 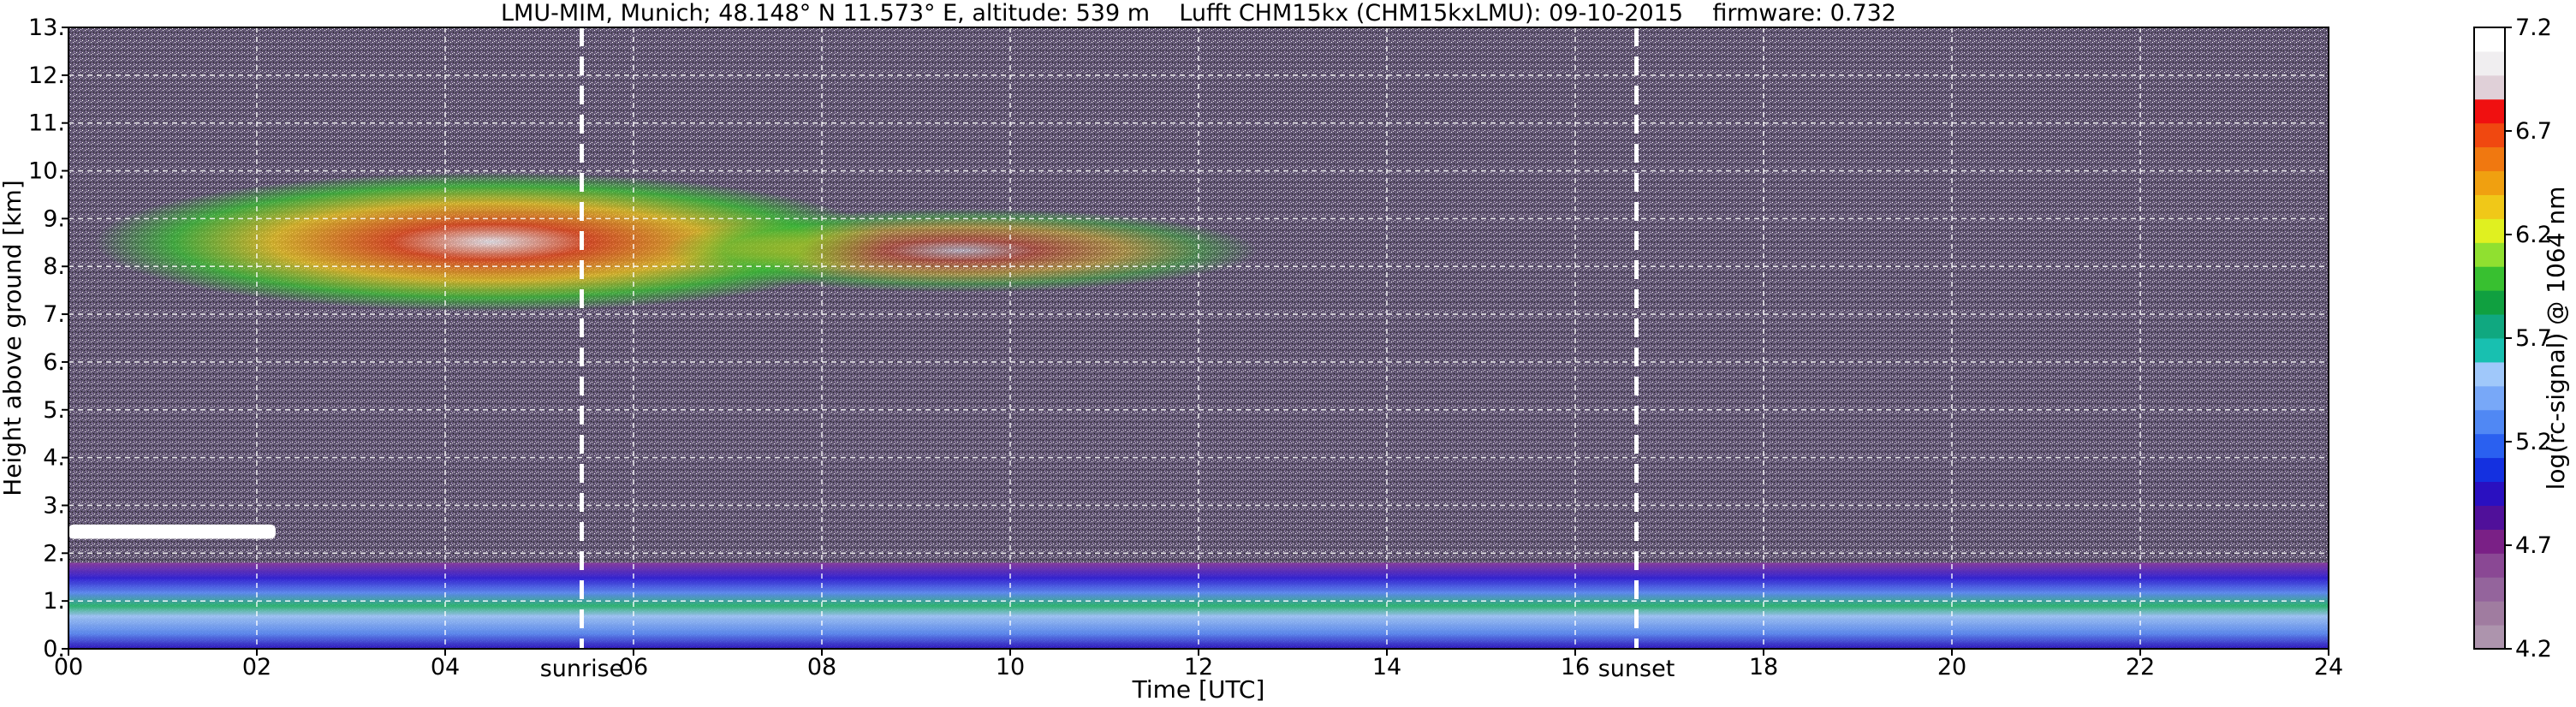 I want to click on y-tick-label: 13., so click(x=46, y=28).